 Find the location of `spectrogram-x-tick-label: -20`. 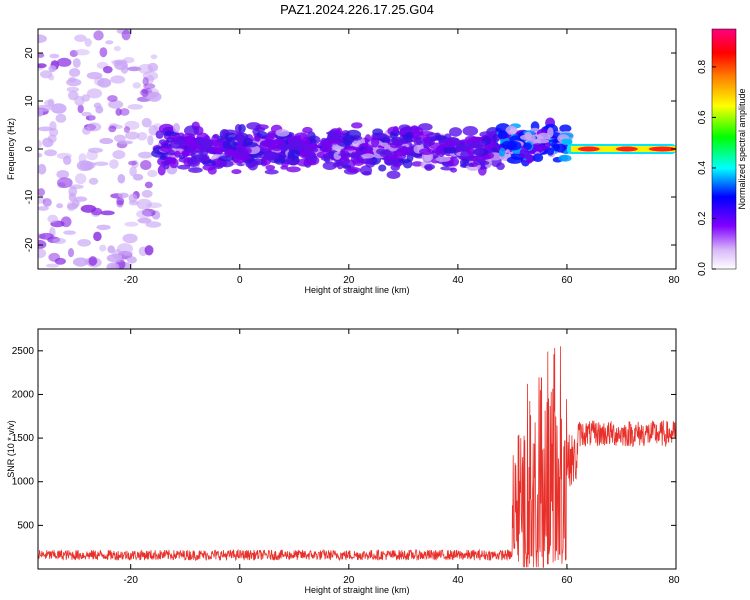

spectrogram-x-tick-label: -20 is located at coordinates (130, 280).